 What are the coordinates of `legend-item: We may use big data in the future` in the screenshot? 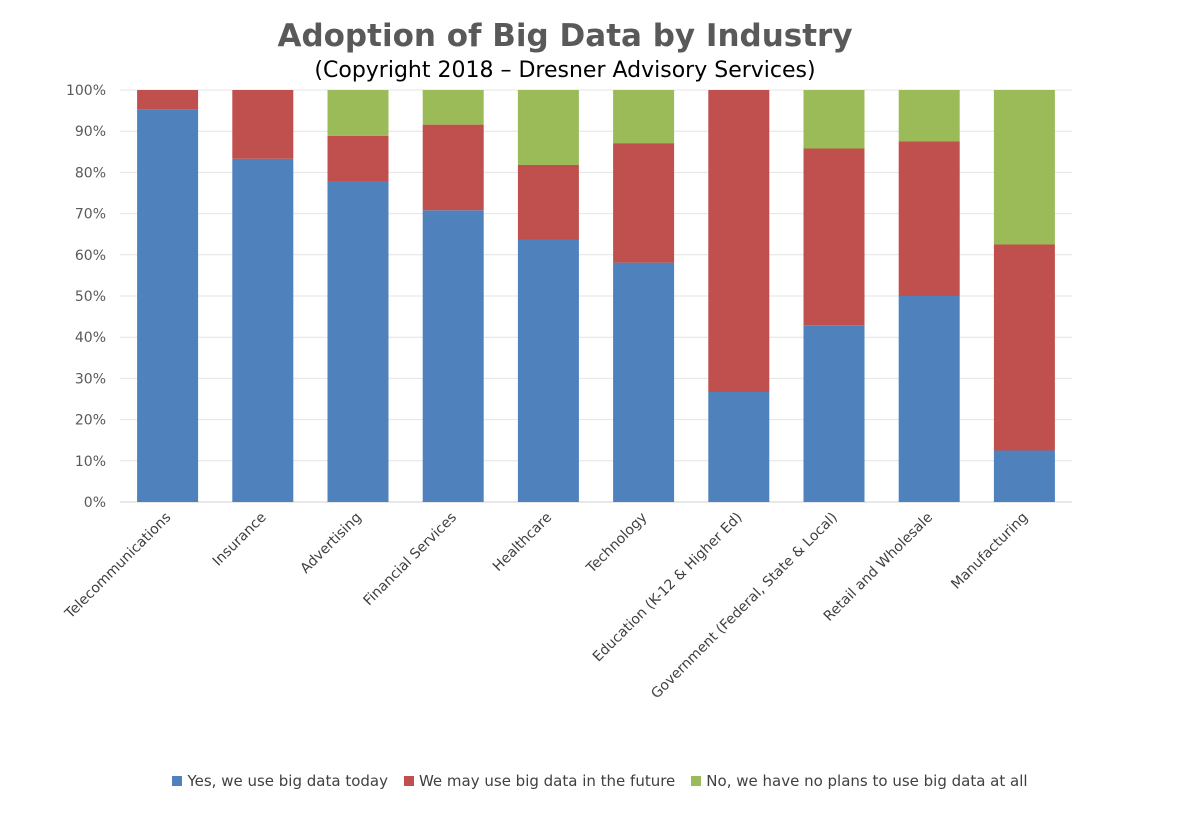 It's located at (539, 781).